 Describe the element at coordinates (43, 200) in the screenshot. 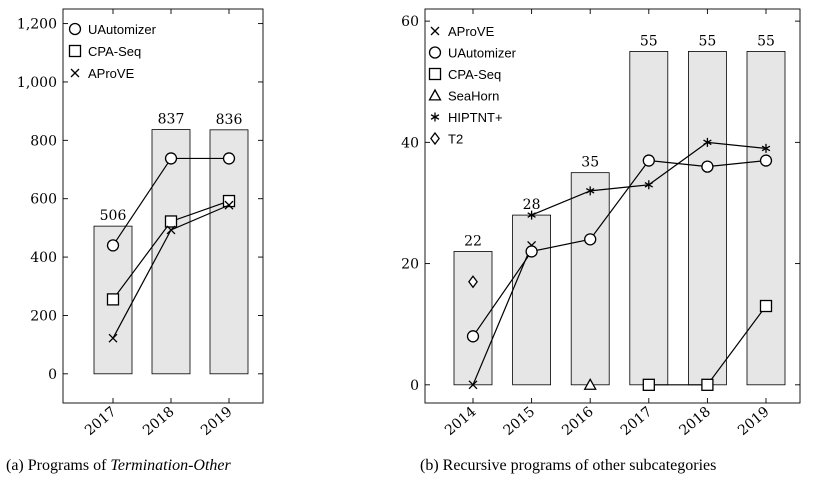

I see `y-tick-label: 600` at that location.